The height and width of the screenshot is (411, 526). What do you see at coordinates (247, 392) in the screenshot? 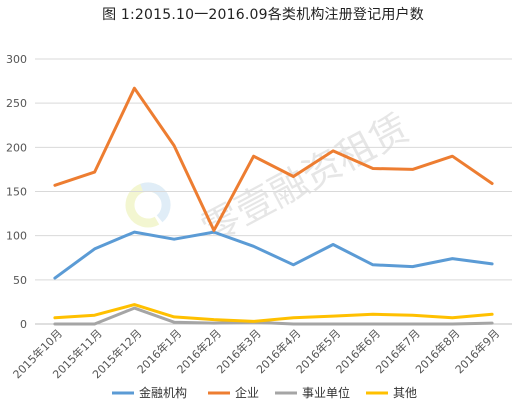
I see `legend-label: 企业` at bounding box center [247, 392].